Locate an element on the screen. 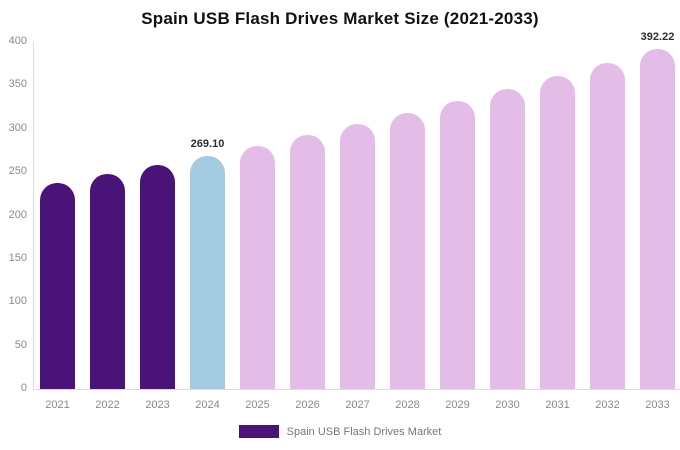 This screenshot has height=450, width=680. legend-swatch is located at coordinates (258, 431).